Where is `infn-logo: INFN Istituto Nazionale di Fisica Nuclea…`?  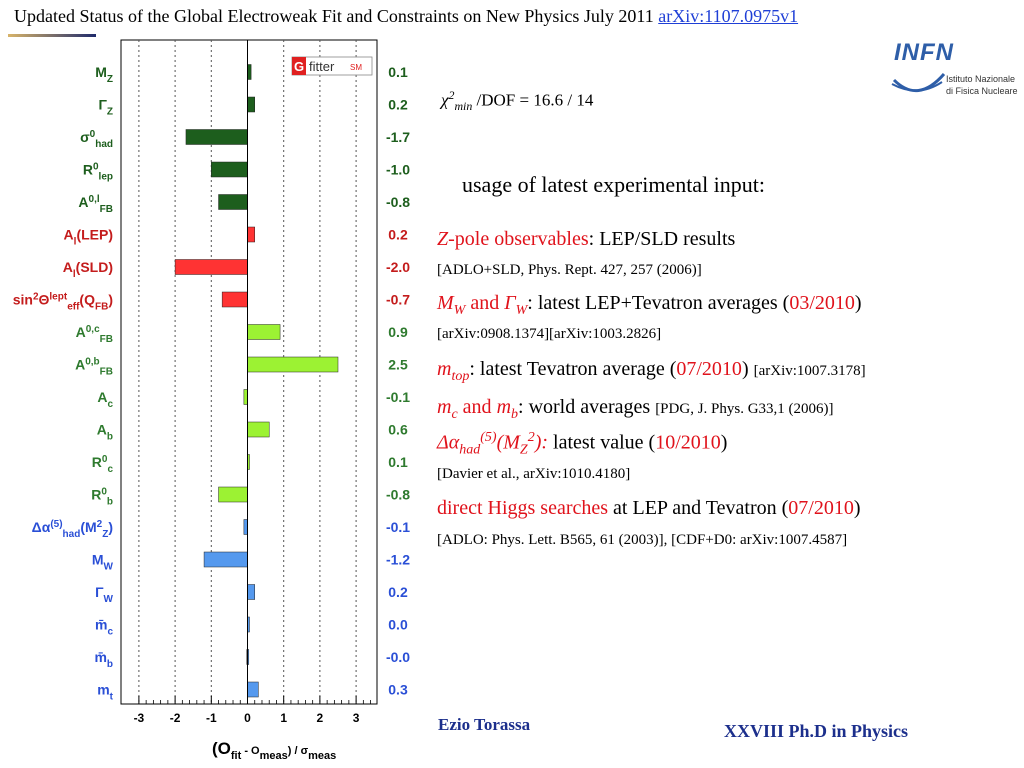 infn-logo: INFN Istituto Nazionale di Fisica Nuclea… is located at coordinates (956, 67).